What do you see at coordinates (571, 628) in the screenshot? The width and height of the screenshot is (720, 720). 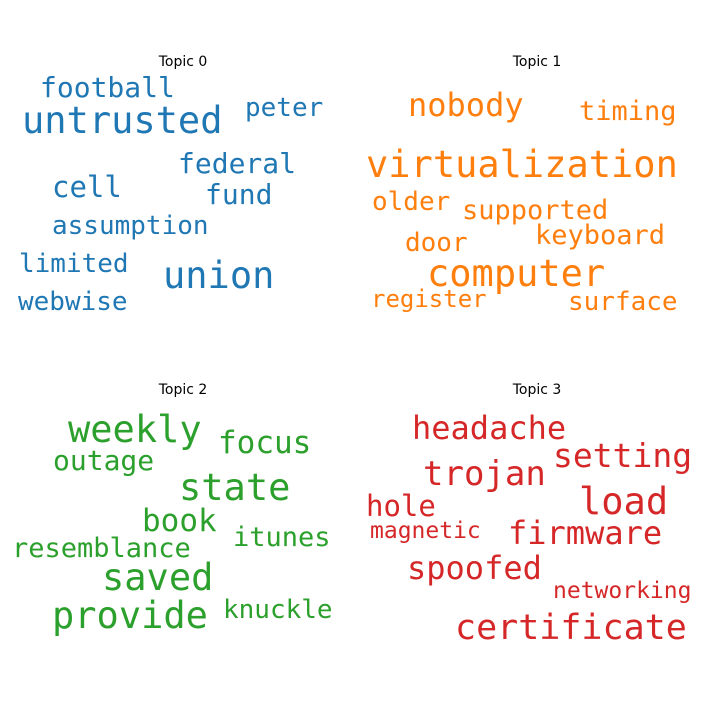 I see `word-certificate: certificate` at bounding box center [571, 628].